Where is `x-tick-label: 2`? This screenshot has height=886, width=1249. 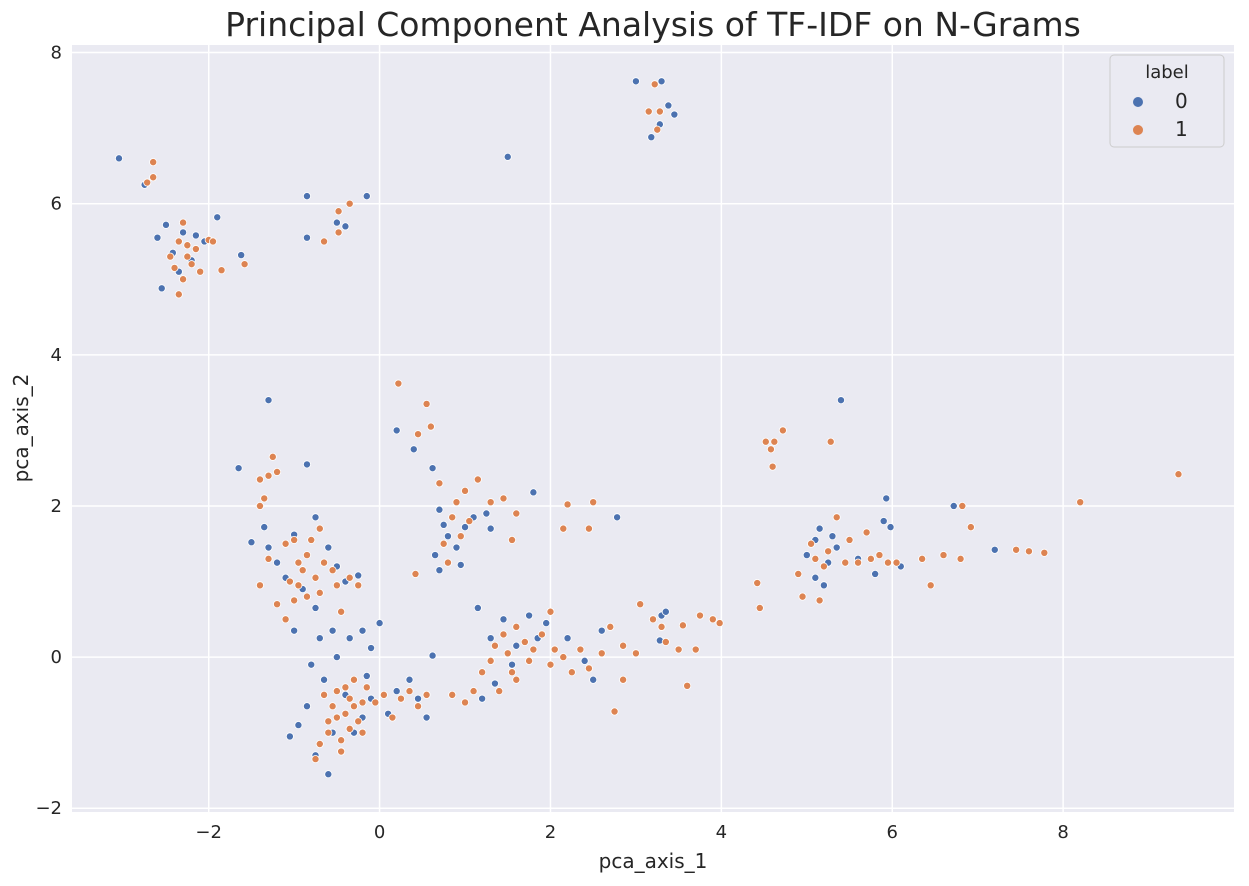 x-tick-label: 2 is located at coordinates (550, 832).